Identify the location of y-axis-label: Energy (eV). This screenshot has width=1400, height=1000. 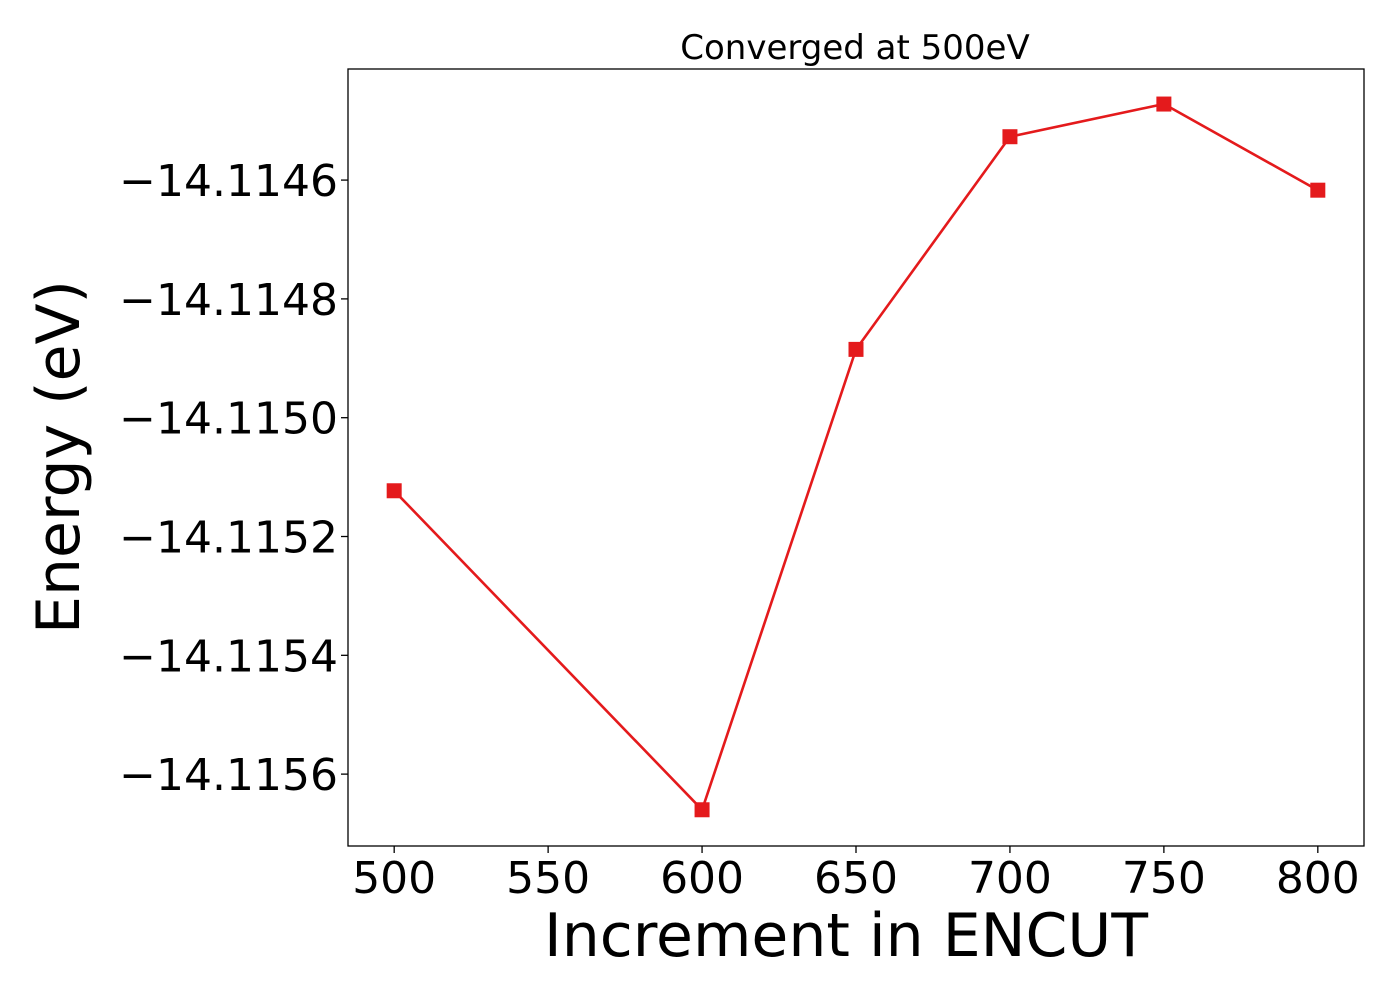
(59, 457).